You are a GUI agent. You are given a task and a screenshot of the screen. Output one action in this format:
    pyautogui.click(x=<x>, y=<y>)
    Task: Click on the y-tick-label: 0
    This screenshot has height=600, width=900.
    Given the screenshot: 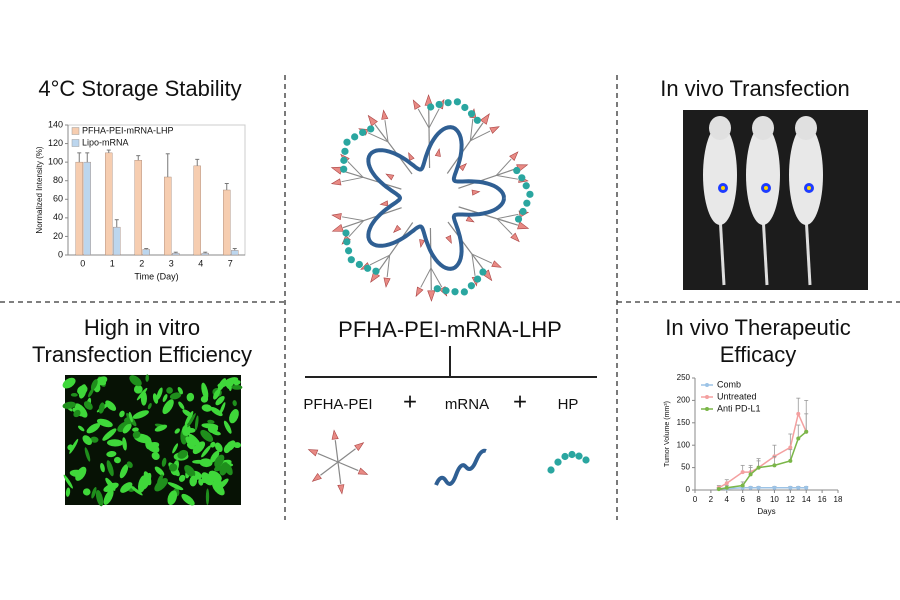 What is the action you would take?
    pyautogui.click(x=60, y=254)
    